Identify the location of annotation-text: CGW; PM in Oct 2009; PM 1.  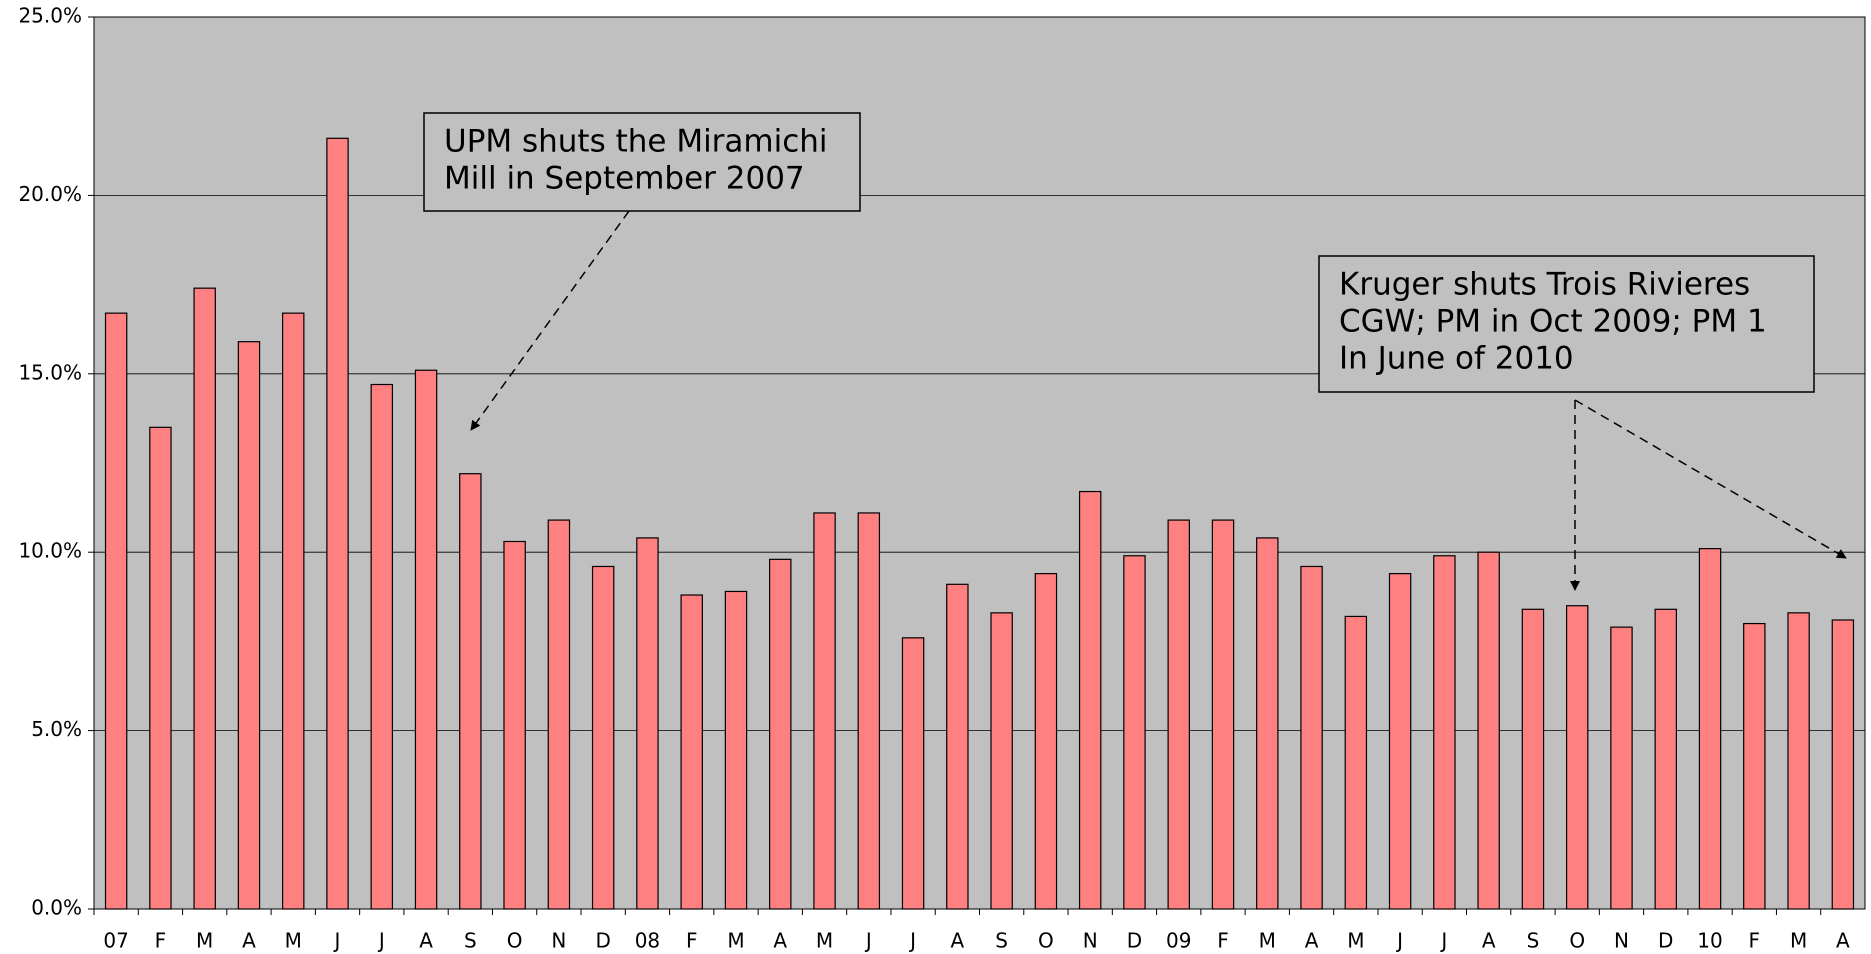
(1553, 322).